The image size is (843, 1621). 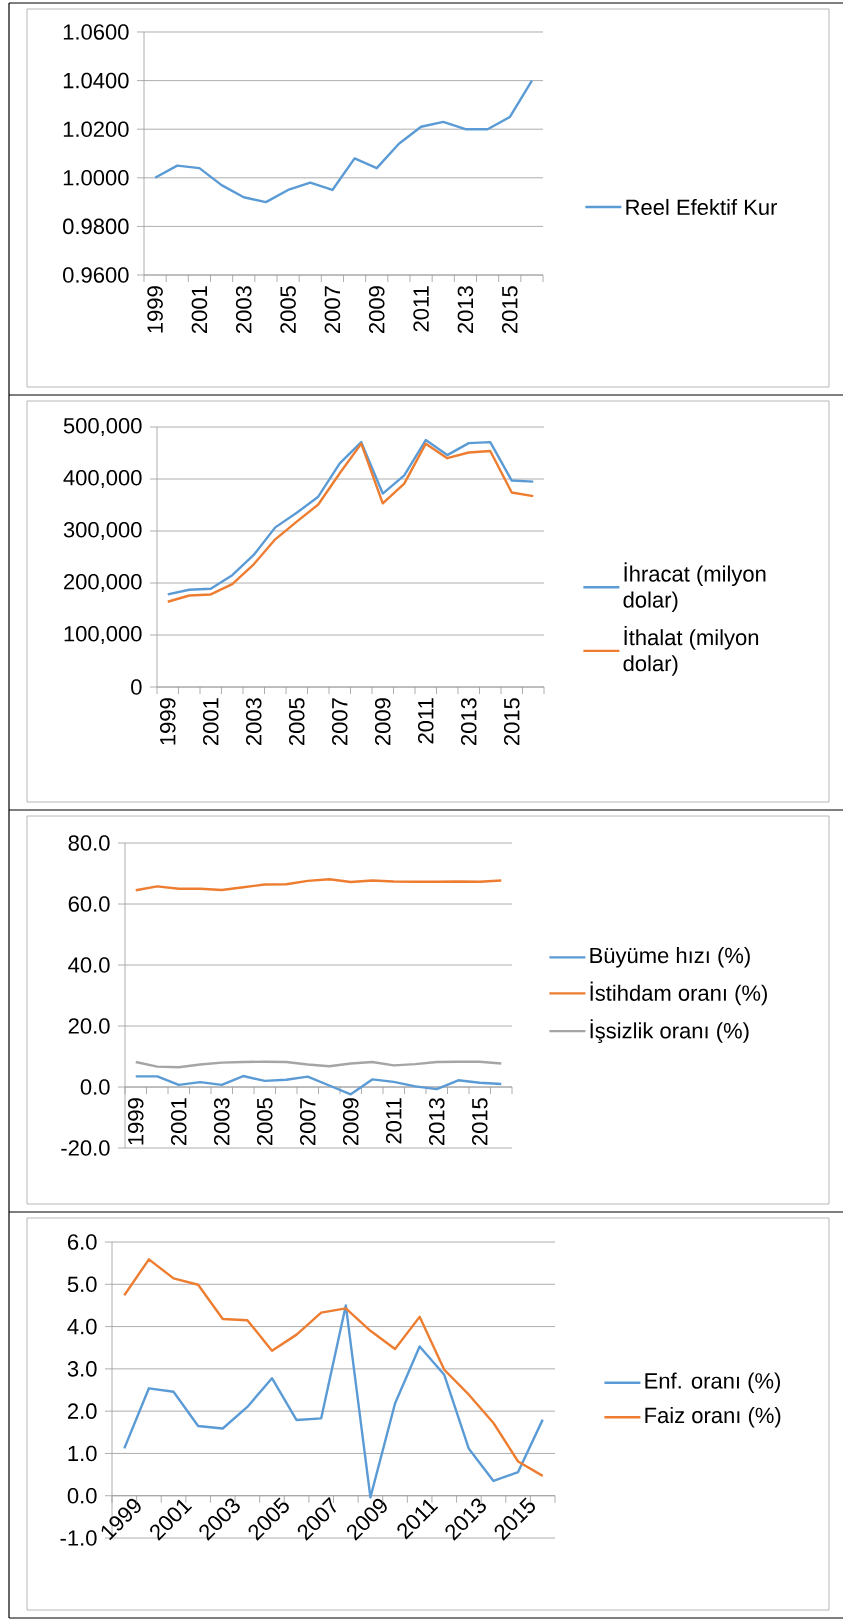 What do you see at coordinates (82, 1369) in the screenshot?
I see `y-tick-label: 3.0` at bounding box center [82, 1369].